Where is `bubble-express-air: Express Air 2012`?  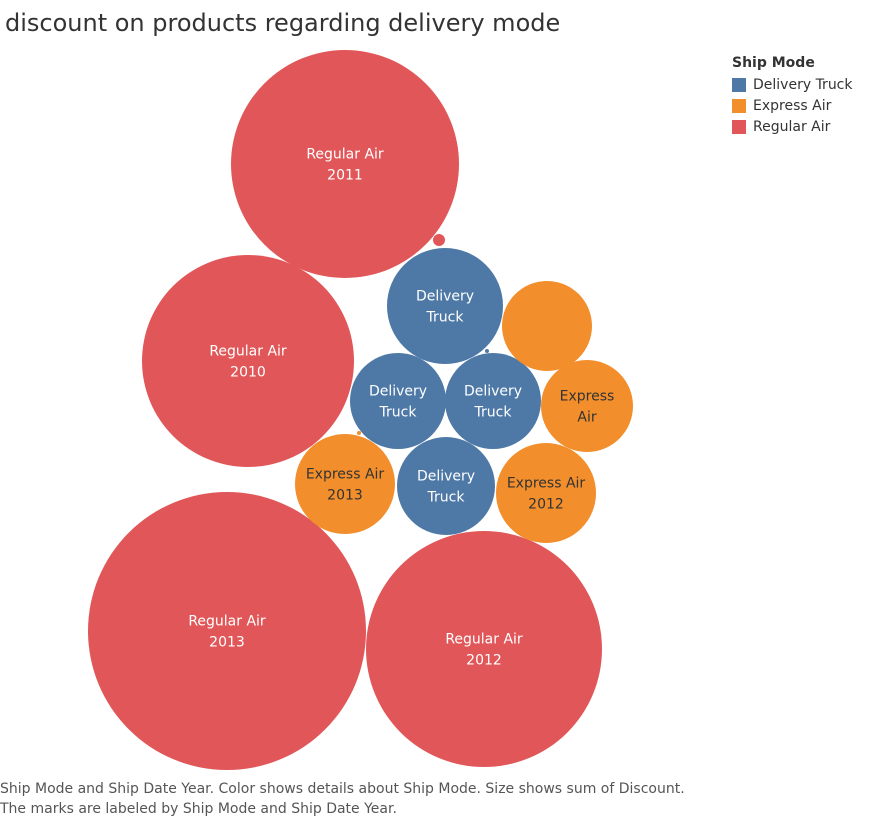 bubble-express-air: Express Air 2012 is located at coordinates (546, 493).